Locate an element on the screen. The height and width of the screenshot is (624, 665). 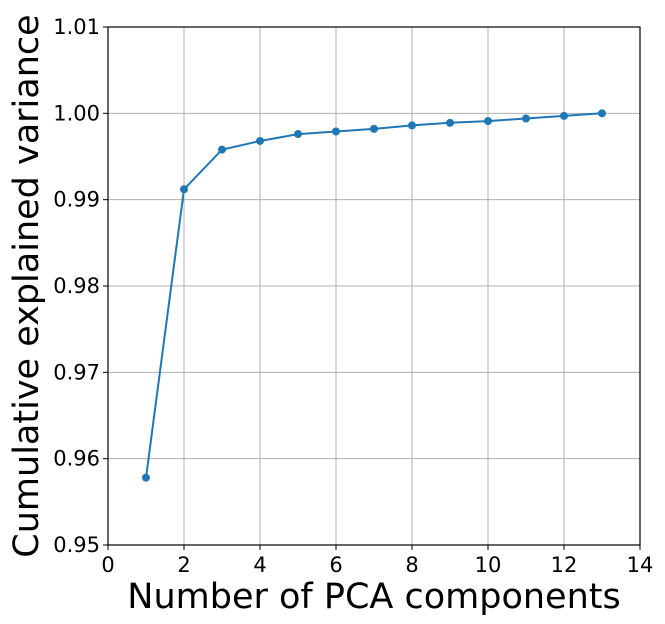
x-tick-label: 2 is located at coordinates (183, 565).